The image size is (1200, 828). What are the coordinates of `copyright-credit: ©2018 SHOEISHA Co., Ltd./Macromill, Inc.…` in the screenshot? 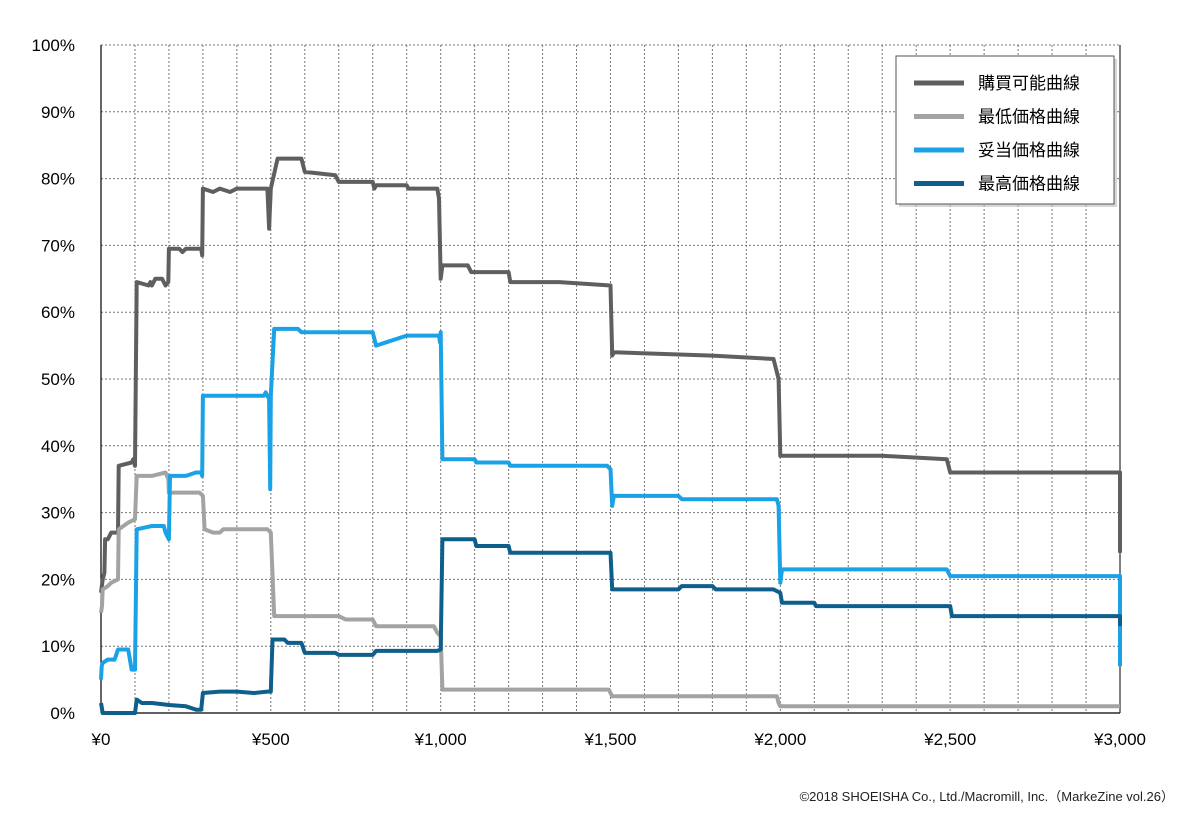 It's located at (986, 796).